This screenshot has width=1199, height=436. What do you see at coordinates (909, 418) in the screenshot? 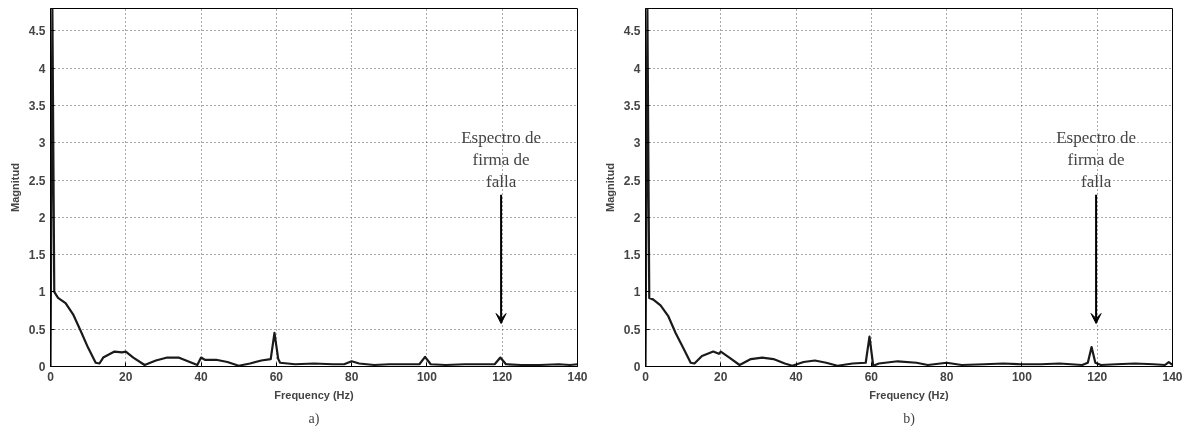
I see `text: b)` at bounding box center [909, 418].